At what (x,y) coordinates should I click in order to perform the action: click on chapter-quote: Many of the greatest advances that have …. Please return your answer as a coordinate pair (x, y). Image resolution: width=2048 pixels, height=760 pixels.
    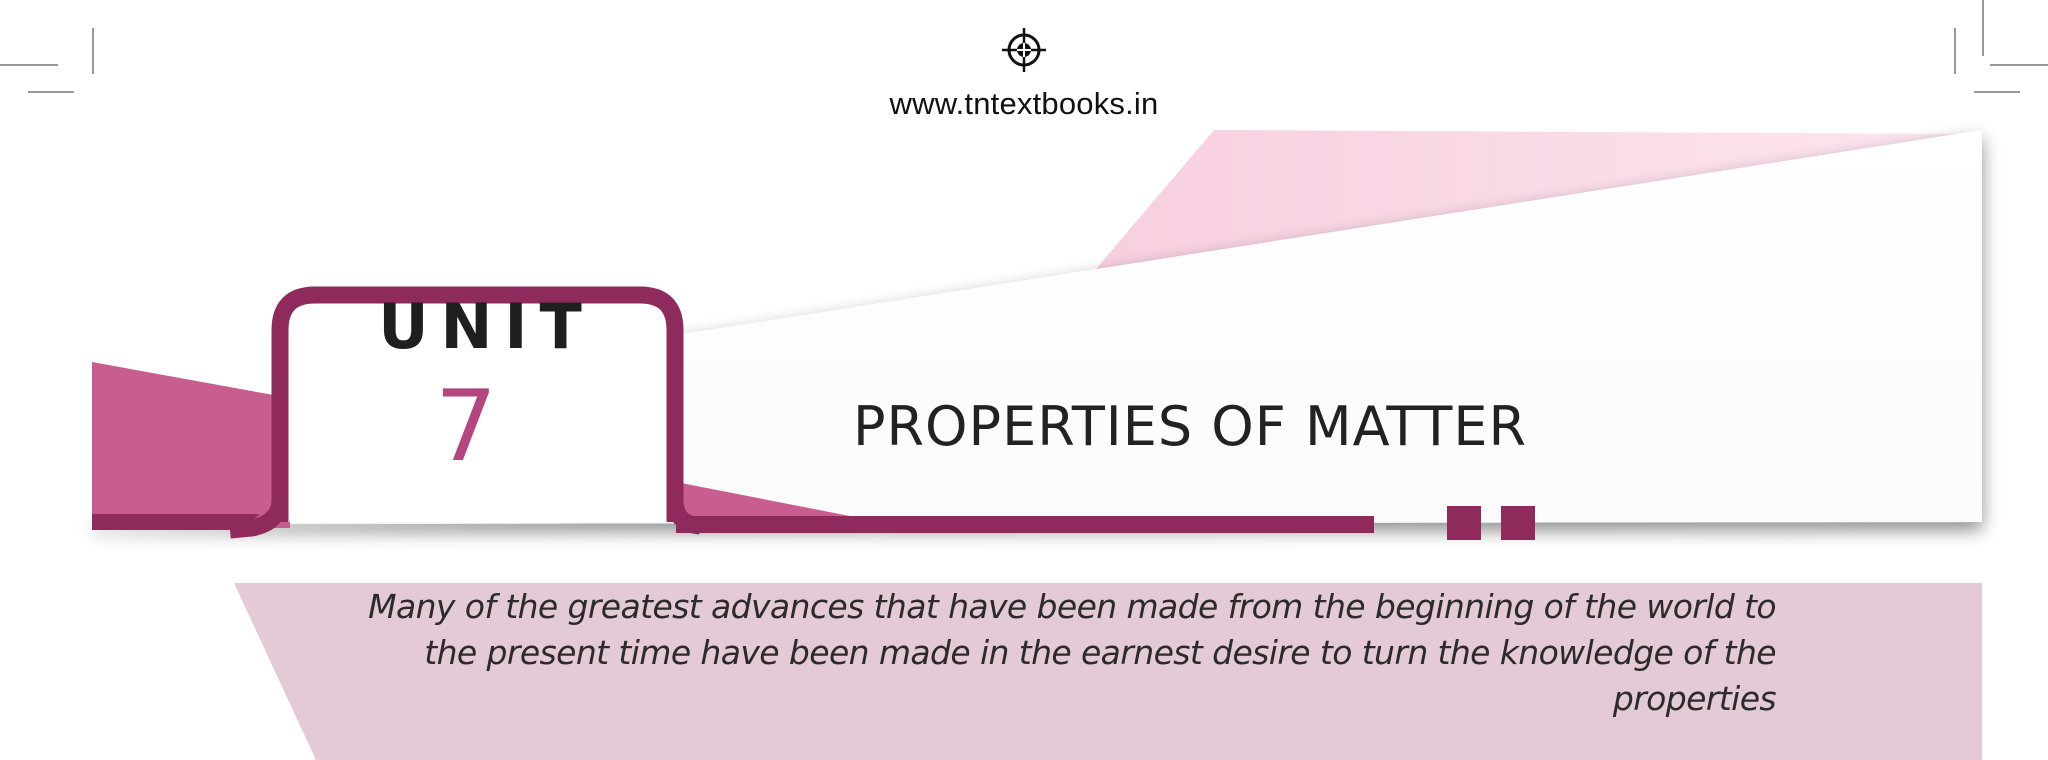
    Looking at the image, I should click on (1072, 652).